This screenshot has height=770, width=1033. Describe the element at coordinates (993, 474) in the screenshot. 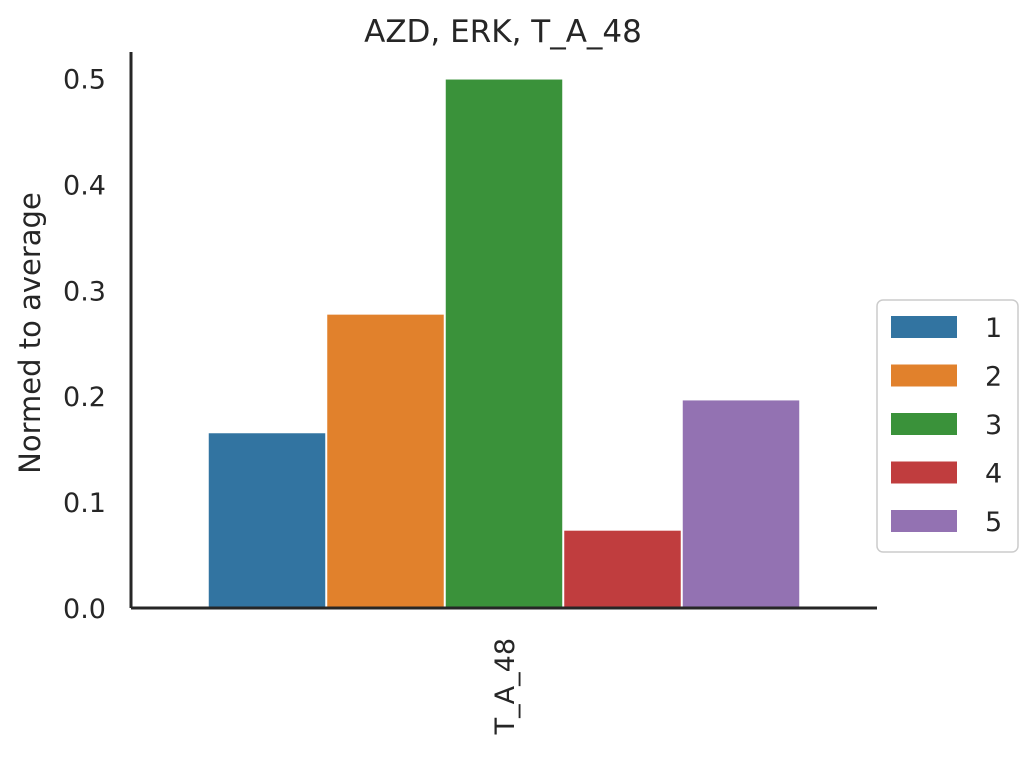

I see `legend-label-4: 4` at that location.